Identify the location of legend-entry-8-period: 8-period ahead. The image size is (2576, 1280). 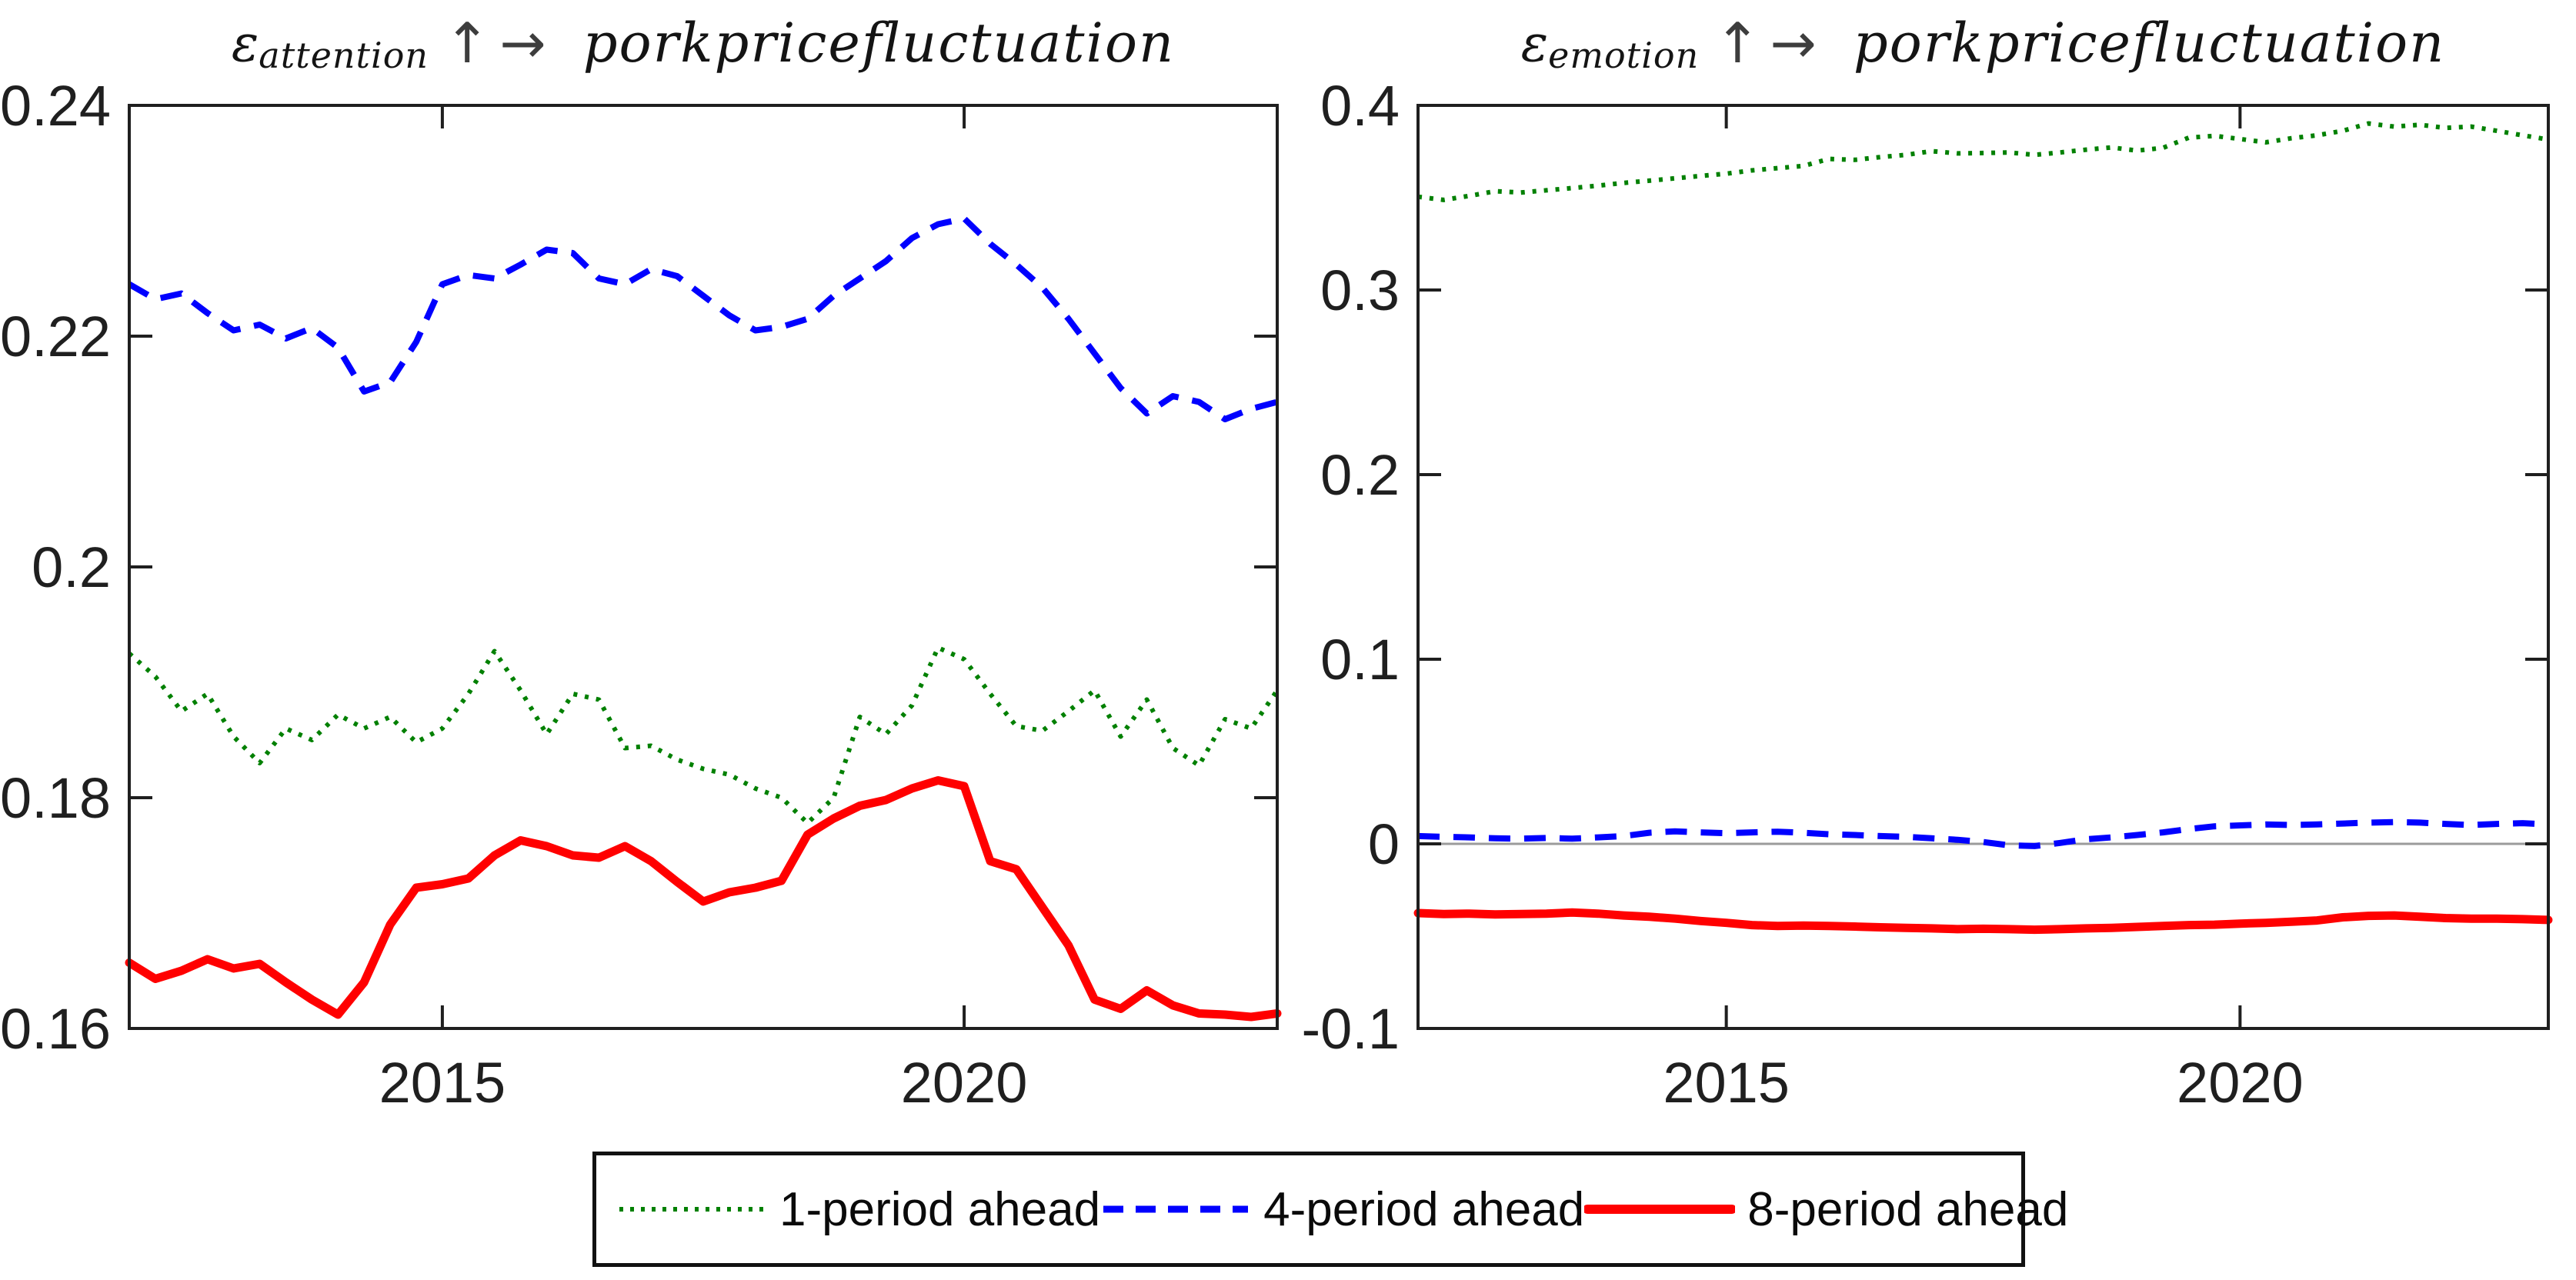
(1826, 1210).